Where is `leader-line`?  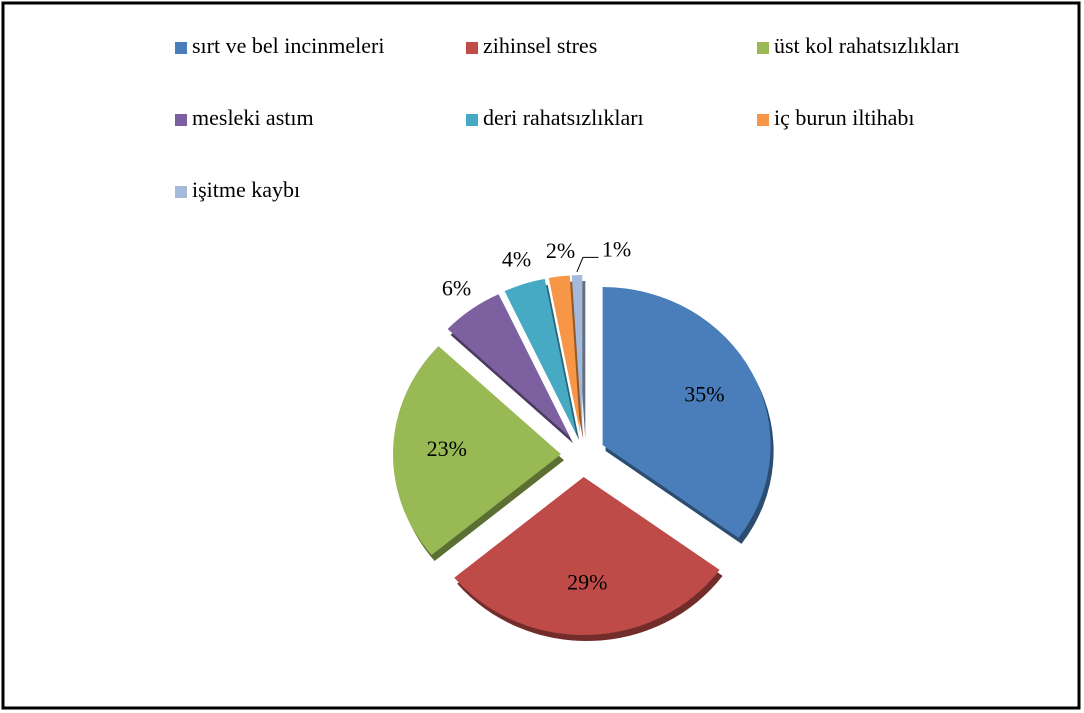 leader-line is located at coordinates (587, 264).